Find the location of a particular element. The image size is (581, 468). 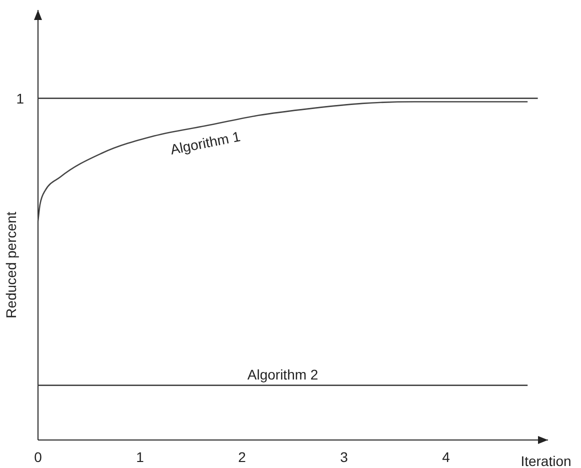

x-tick-label: 4 is located at coordinates (446, 456).